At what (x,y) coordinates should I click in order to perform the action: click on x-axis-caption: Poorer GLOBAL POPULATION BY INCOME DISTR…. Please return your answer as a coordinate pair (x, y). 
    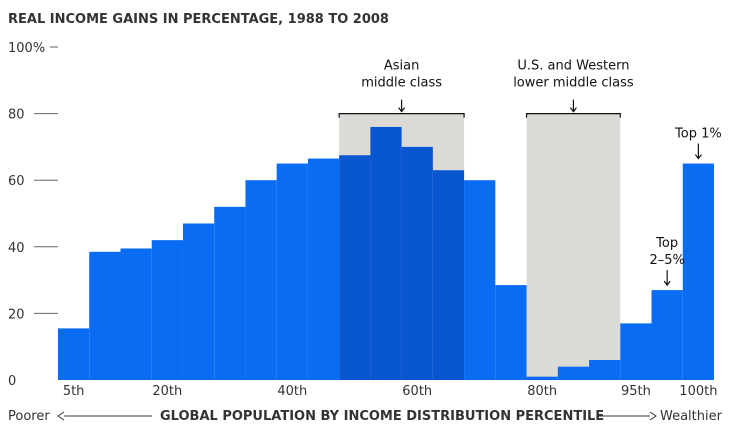
    Looking at the image, I should click on (365, 416).